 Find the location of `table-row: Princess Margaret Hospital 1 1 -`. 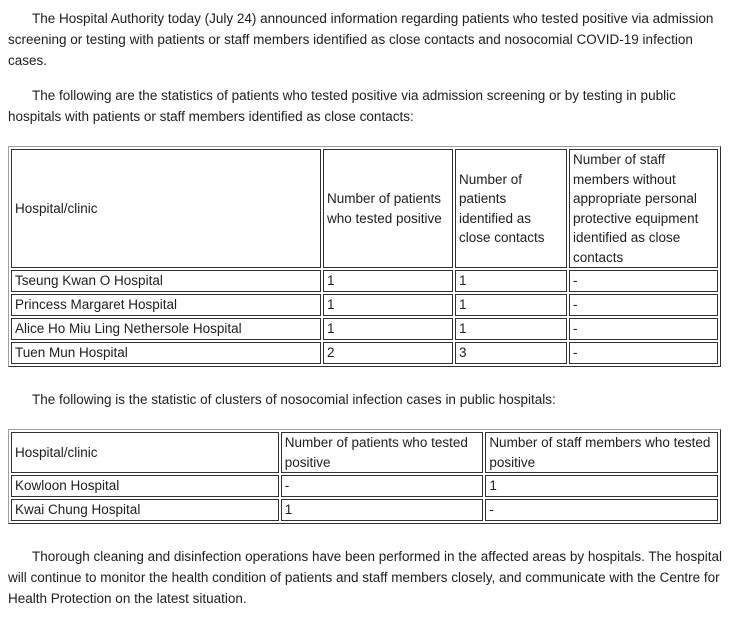

table-row: Princess Margaret Hospital 1 1 - is located at coordinates (364, 305).